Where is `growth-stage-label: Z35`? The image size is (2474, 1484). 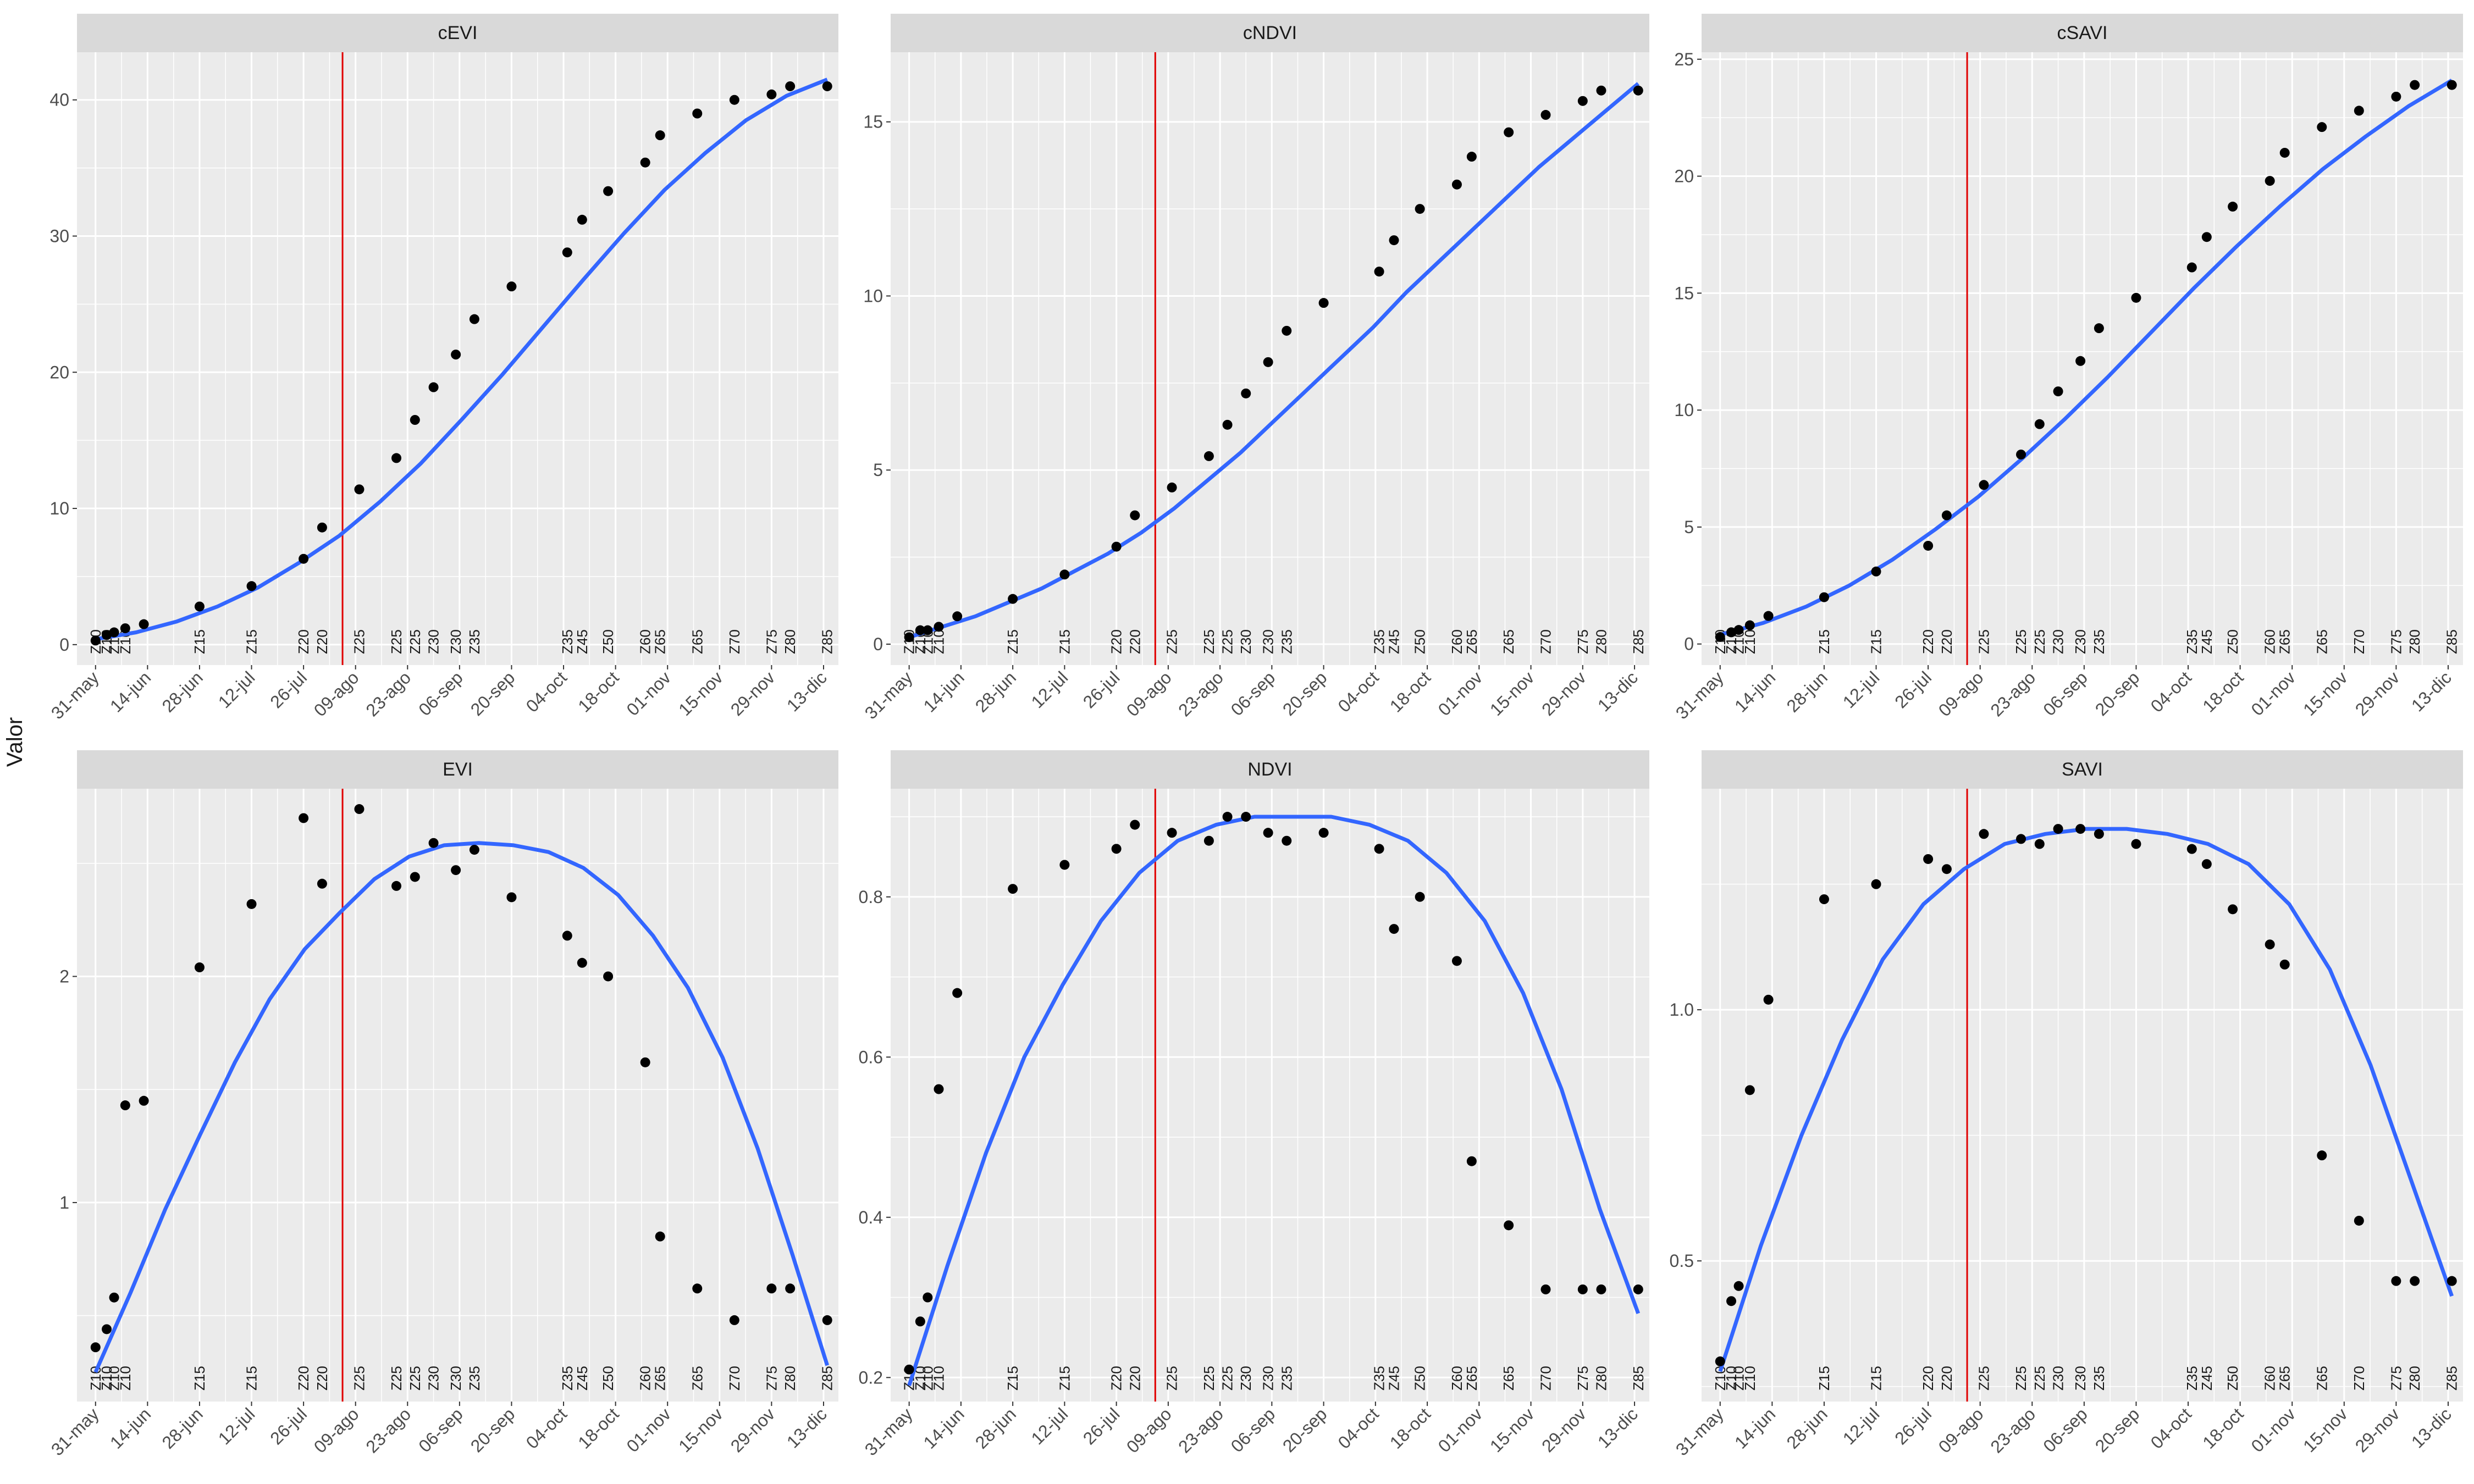
growth-stage-label: Z35 is located at coordinates (2192, 641).